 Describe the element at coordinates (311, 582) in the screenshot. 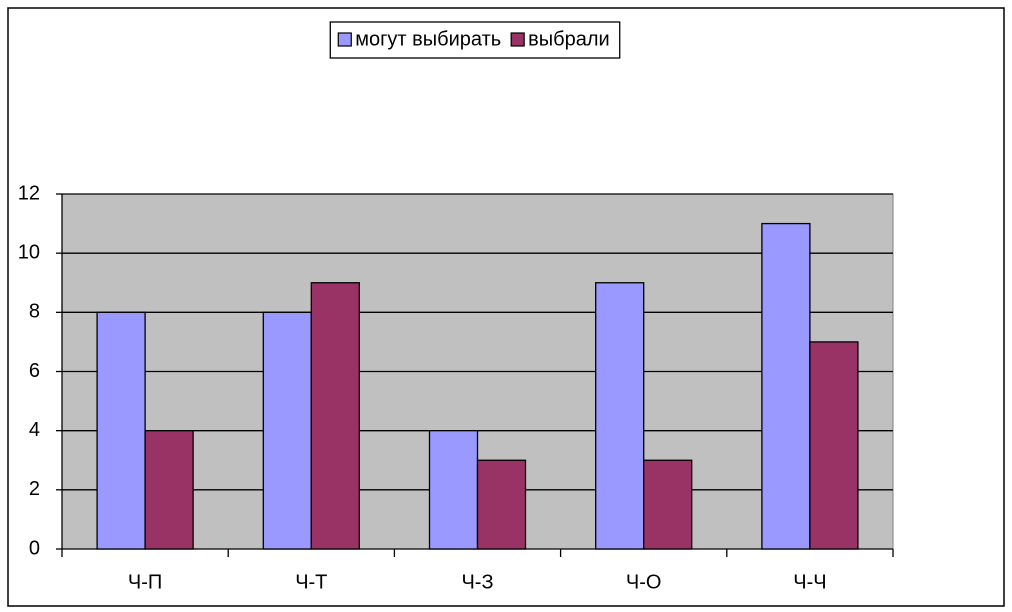

I see `x-tick-label: Ч-Т` at that location.